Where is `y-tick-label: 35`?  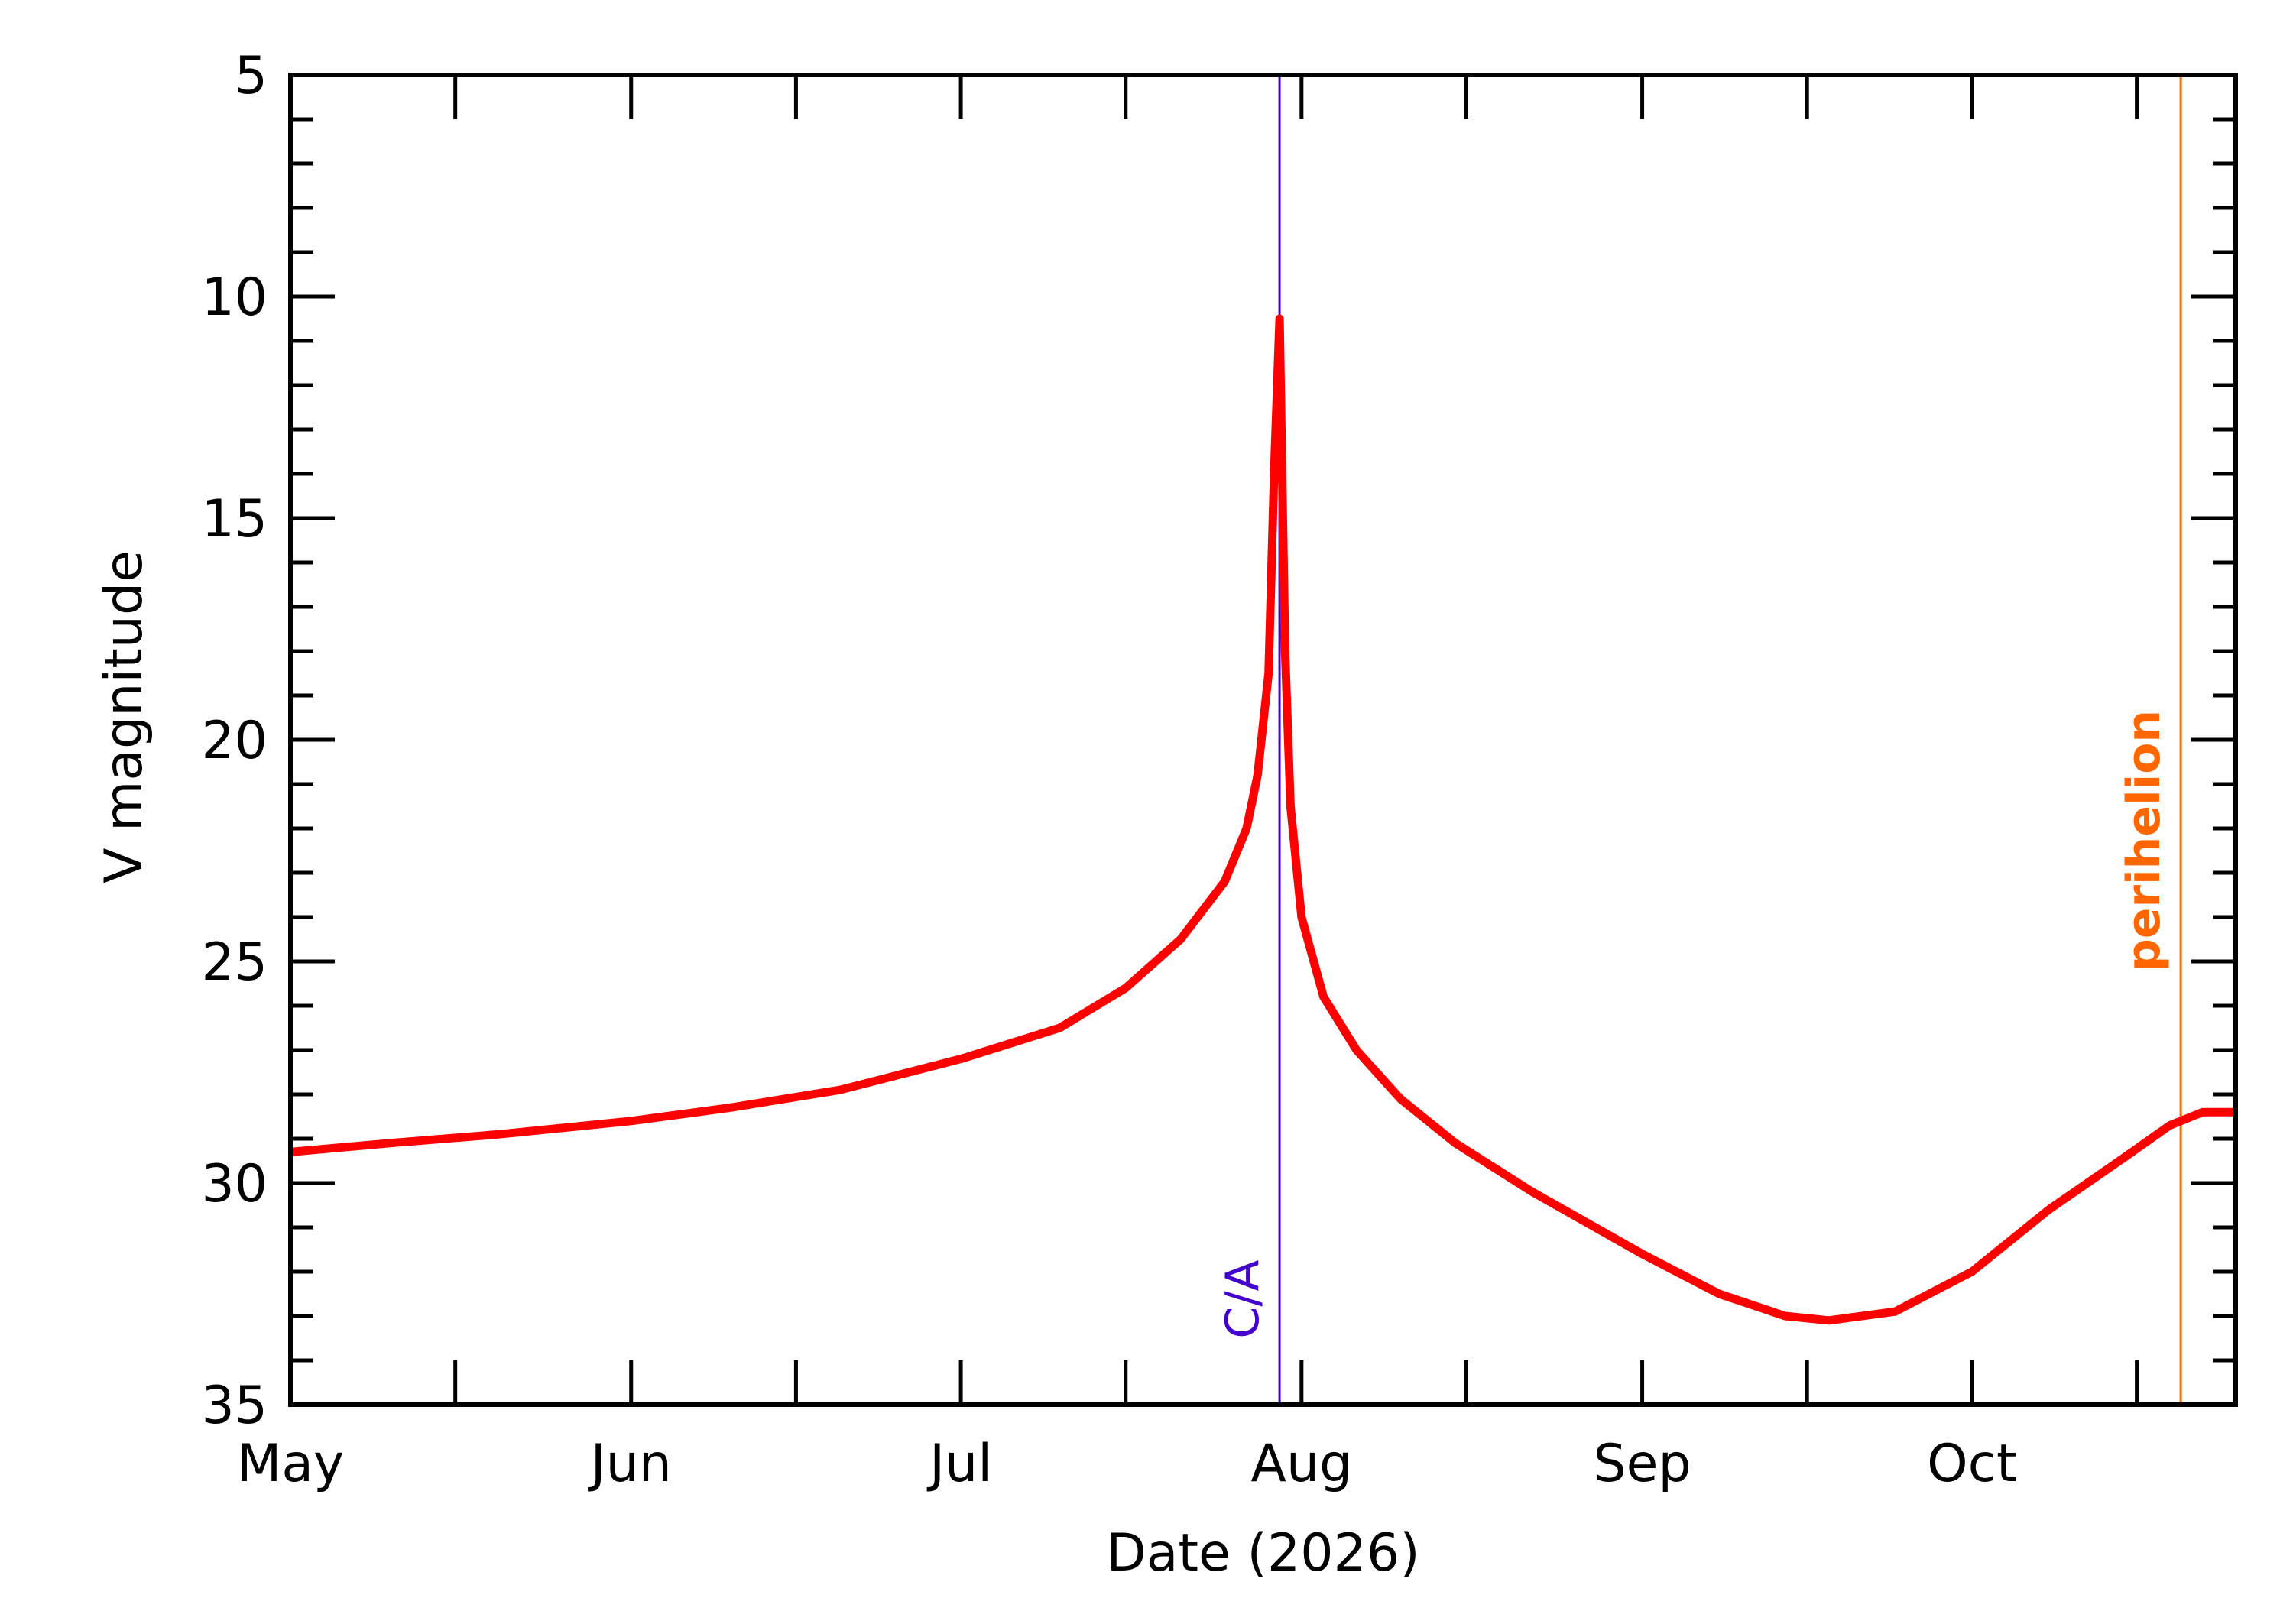 y-tick-label: 35 is located at coordinates (235, 1406).